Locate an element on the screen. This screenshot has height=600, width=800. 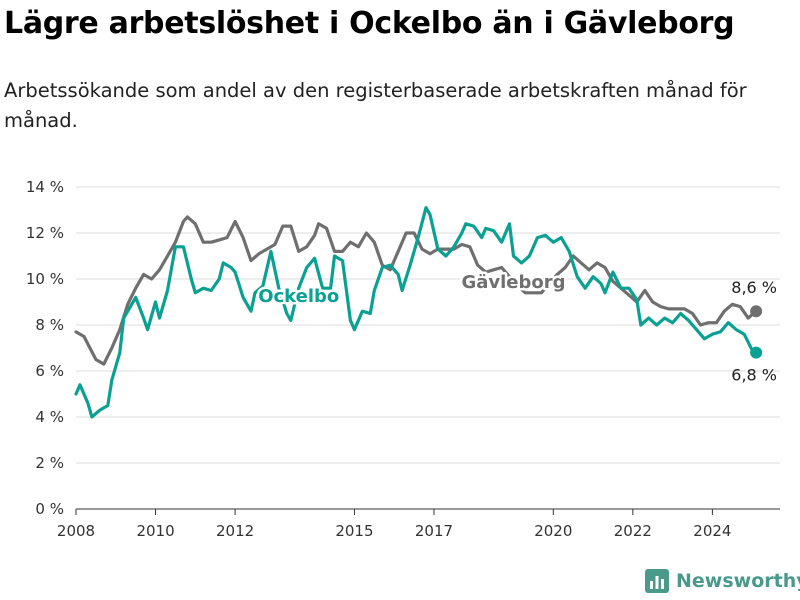
brand-name: Newsworthy is located at coordinates (738, 581).